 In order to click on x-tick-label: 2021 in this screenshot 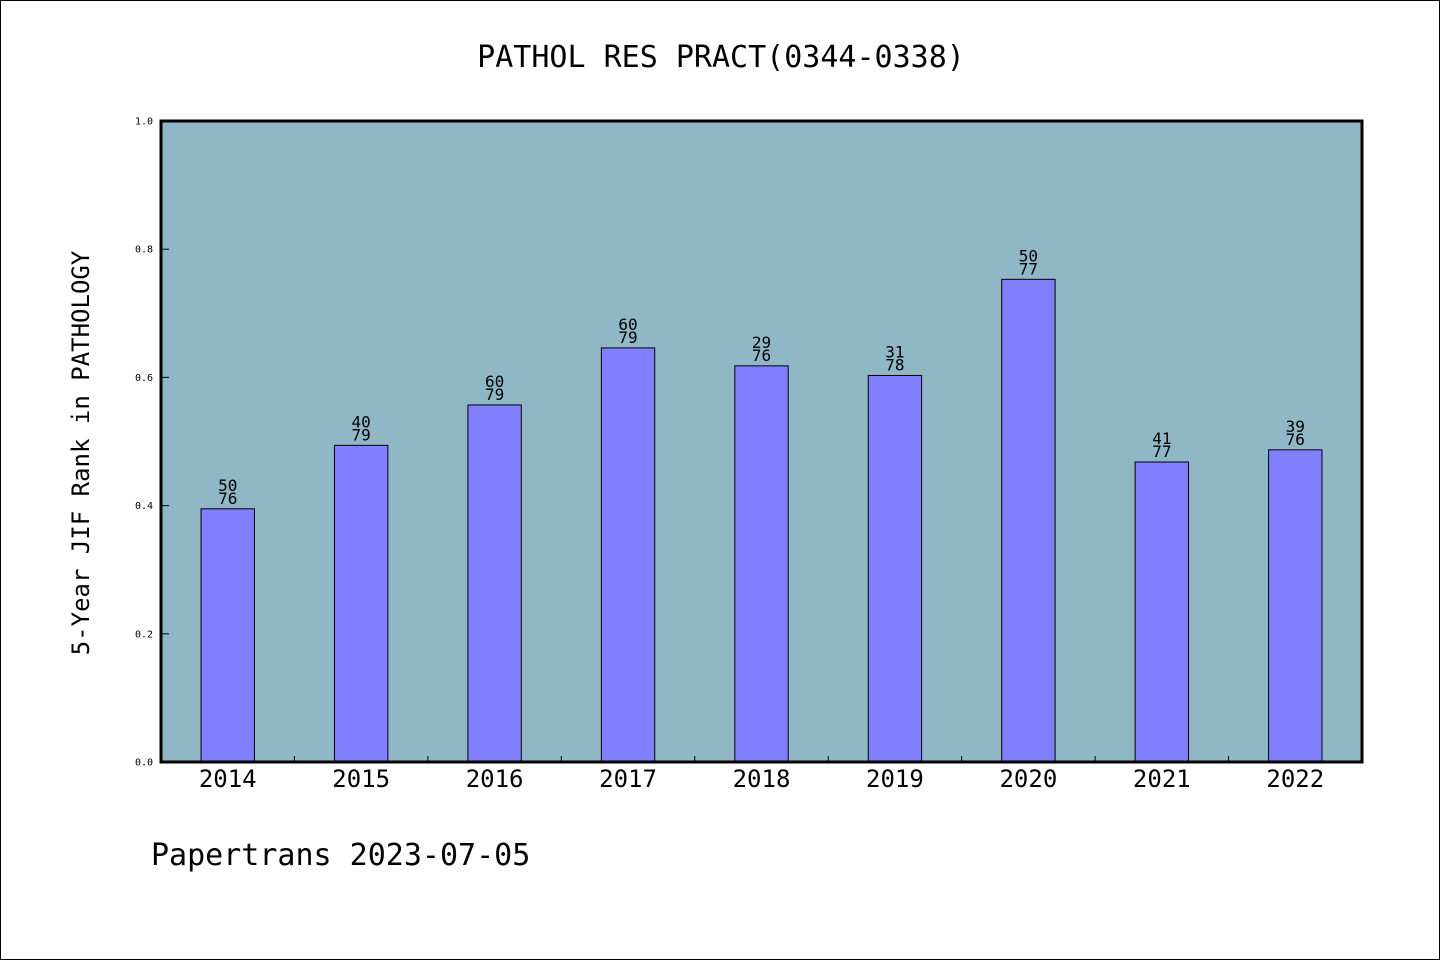, I will do `click(1162, 779)`.